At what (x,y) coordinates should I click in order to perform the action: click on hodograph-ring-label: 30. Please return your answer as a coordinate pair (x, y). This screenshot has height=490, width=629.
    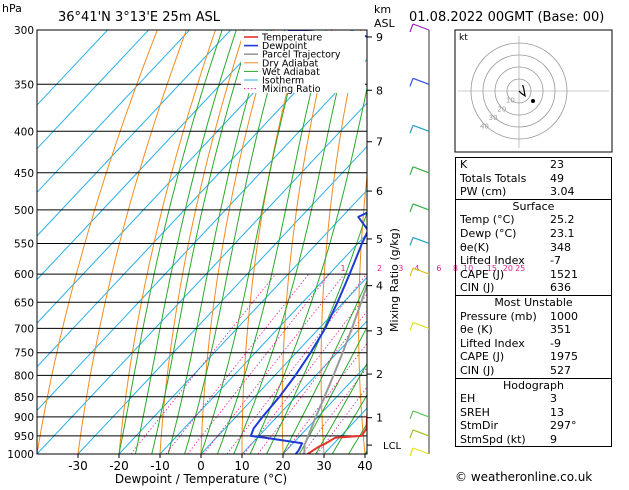
    Looking at the image, I should click on (493, 118).